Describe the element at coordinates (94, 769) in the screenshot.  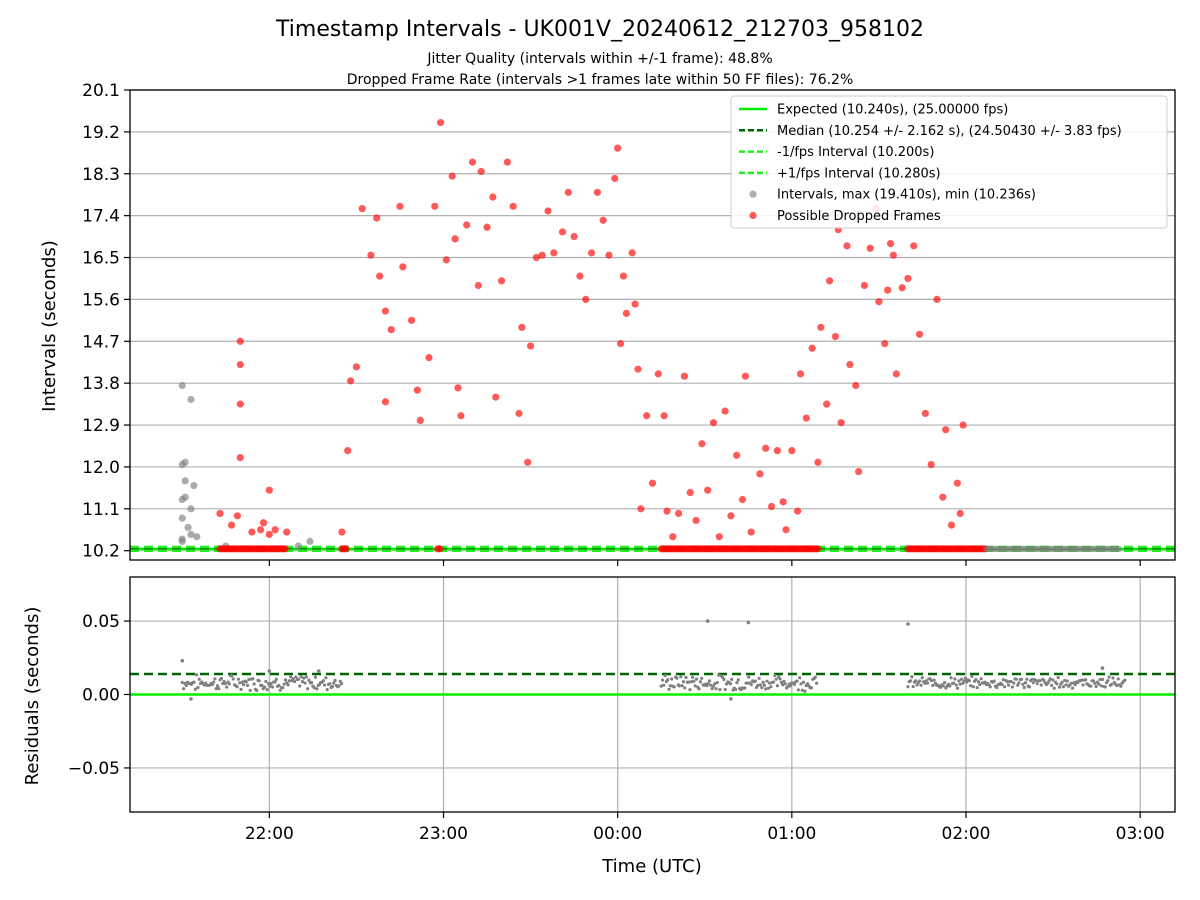
I see `residuals-y-tick-label: −0.05` at that location.